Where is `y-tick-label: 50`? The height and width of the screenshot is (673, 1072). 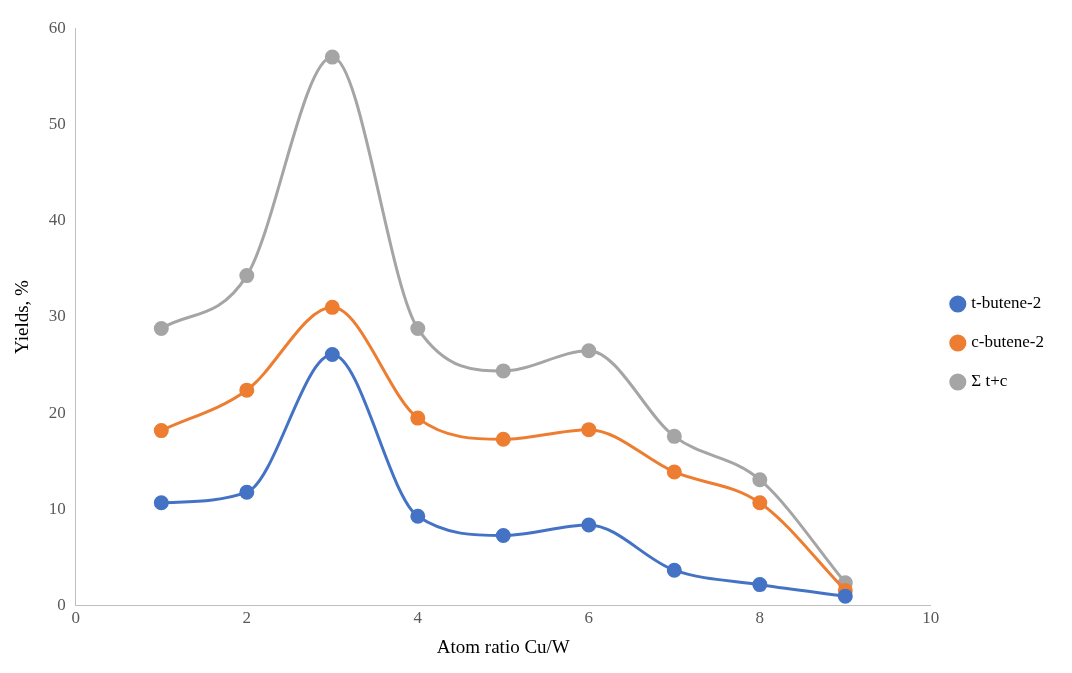 y-tick-label: 50 is located at coordinates (57, 123).